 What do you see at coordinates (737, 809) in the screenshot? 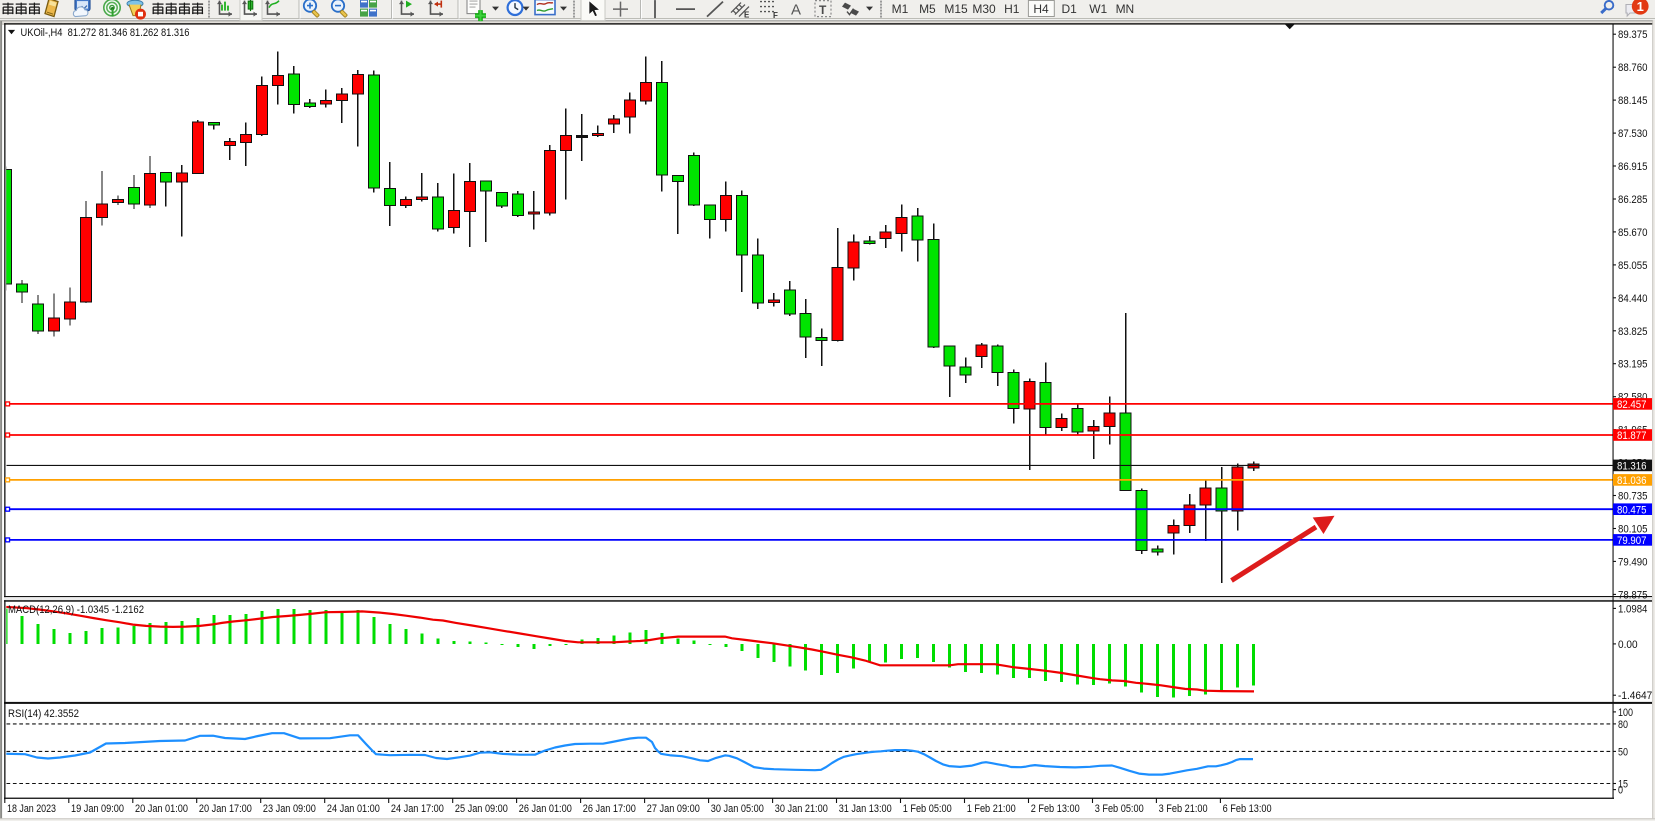
I see `svg-text: 30 Jan 05:00` at bounding box center [737, 809].